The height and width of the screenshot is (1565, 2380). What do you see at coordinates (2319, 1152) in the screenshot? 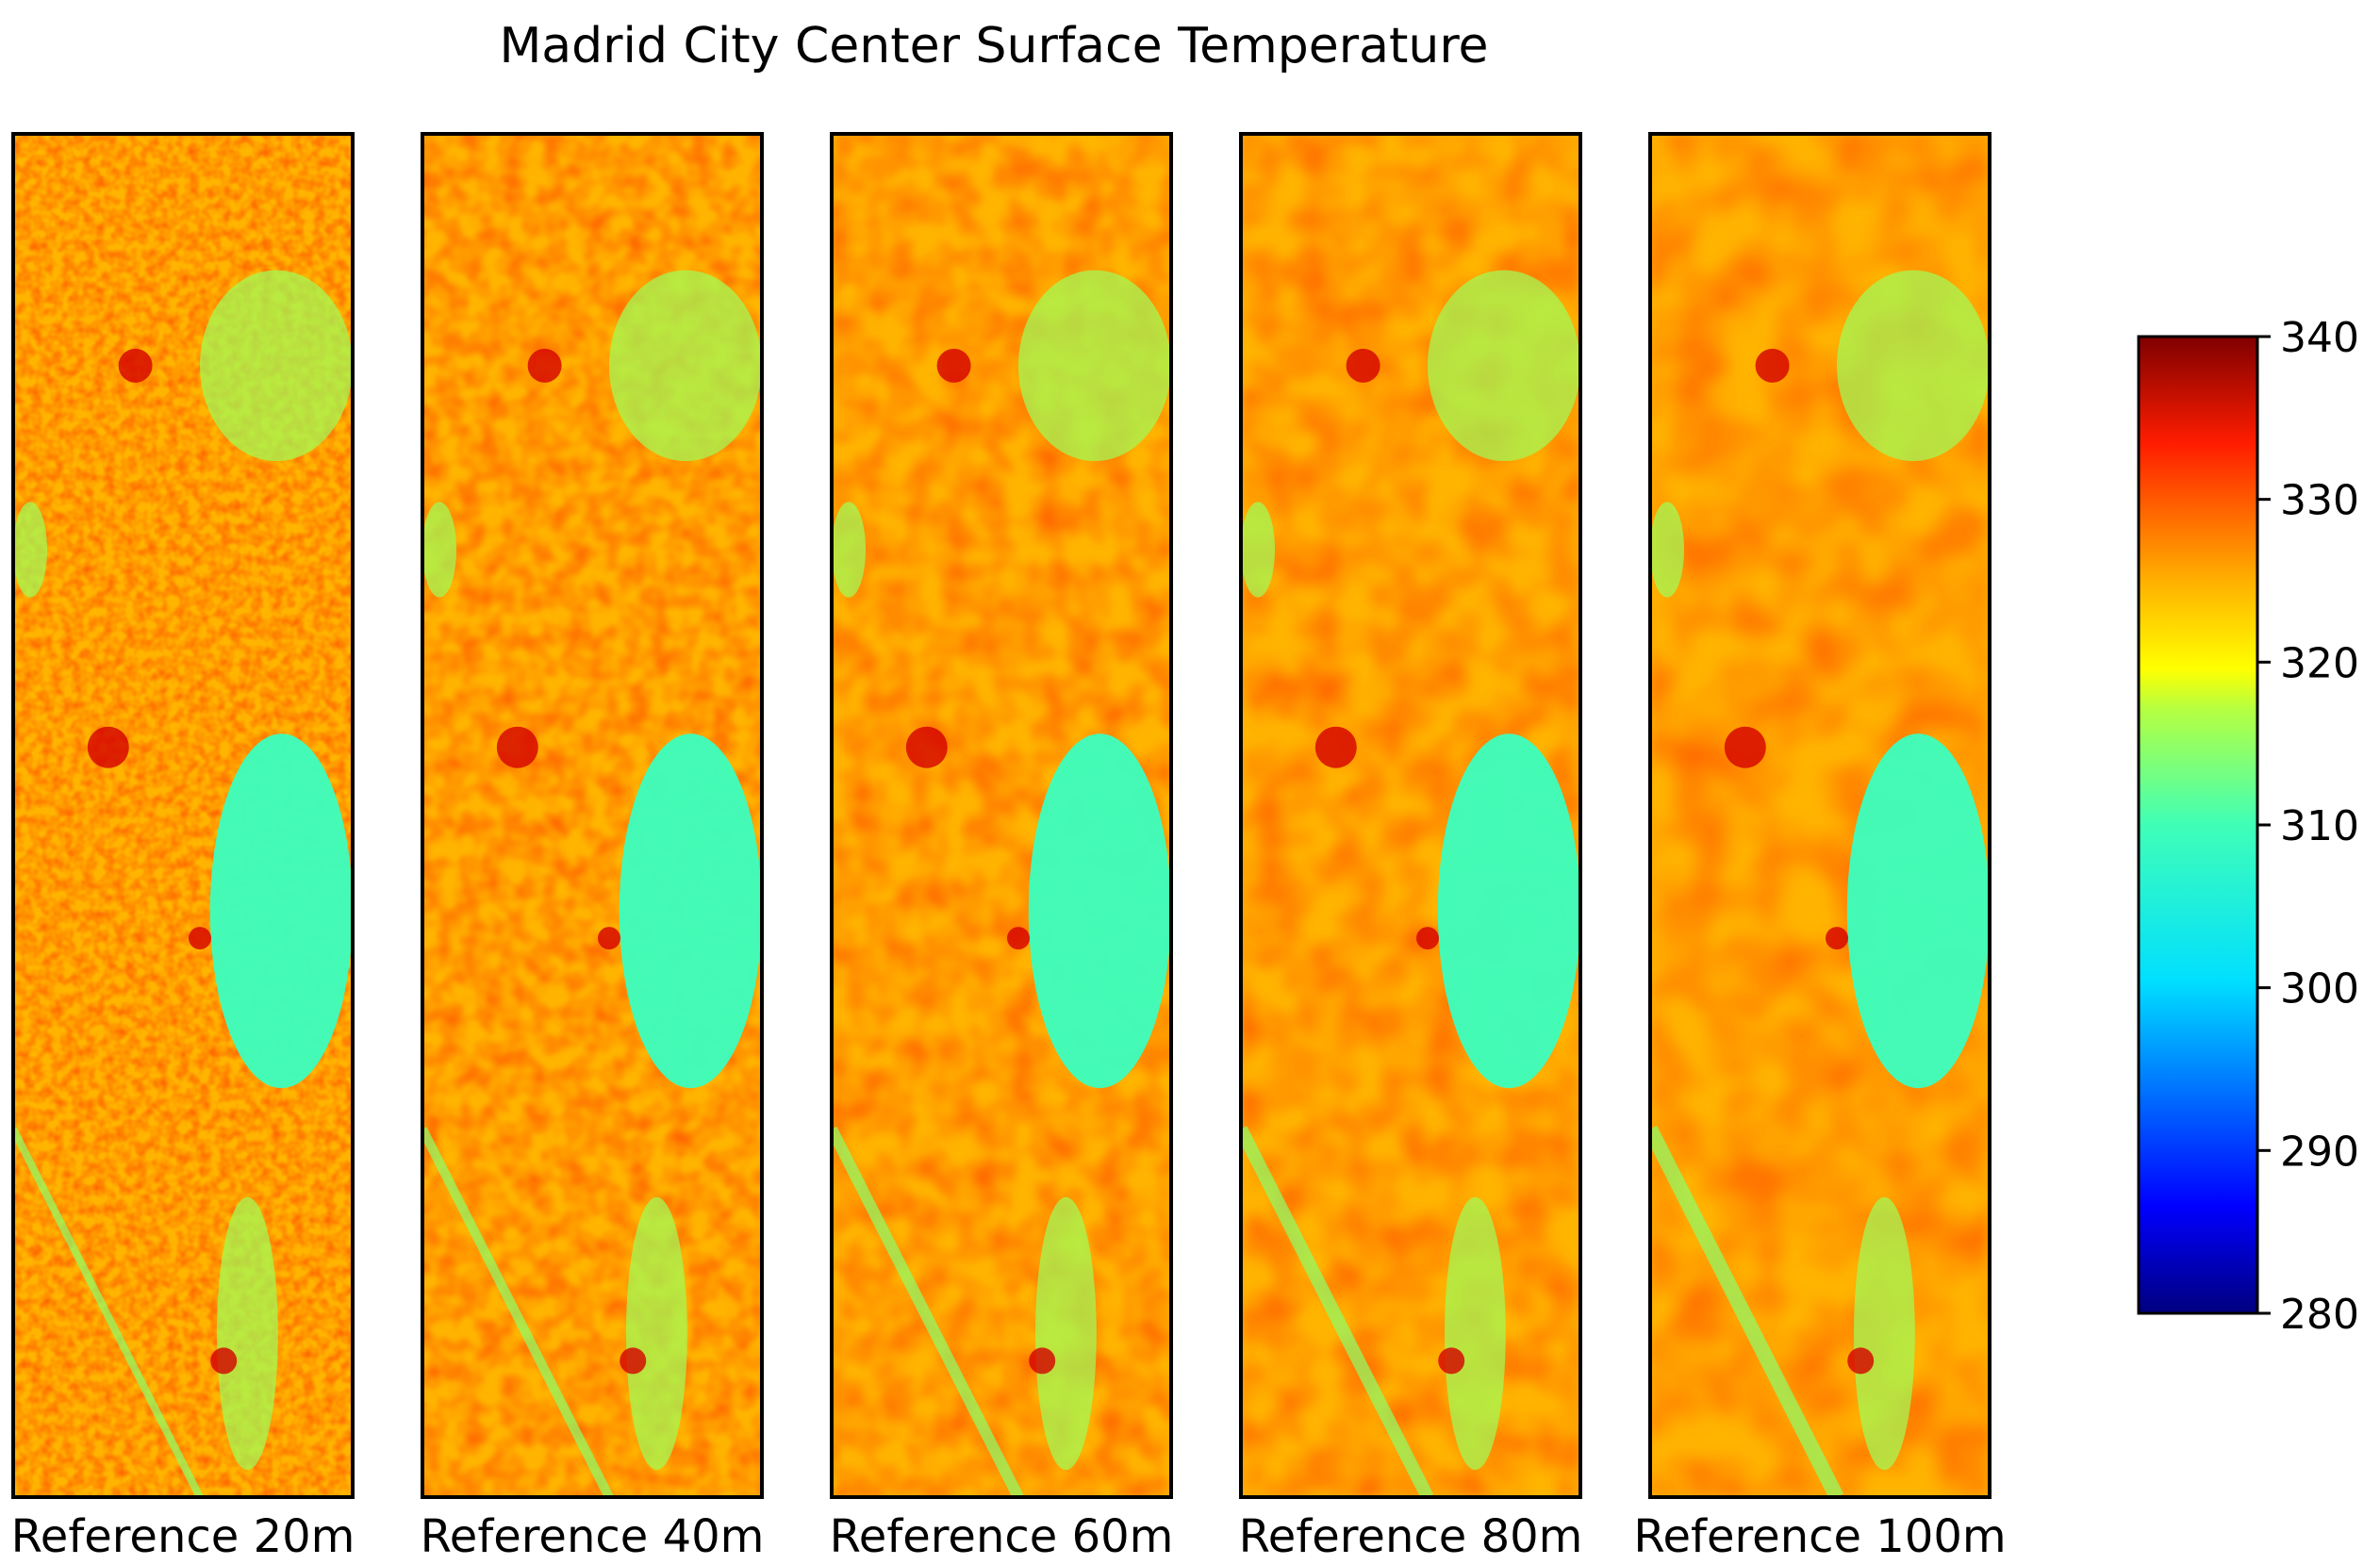
I see `colorbar-tick-label: 290` at bounding box center [2319, 1152].